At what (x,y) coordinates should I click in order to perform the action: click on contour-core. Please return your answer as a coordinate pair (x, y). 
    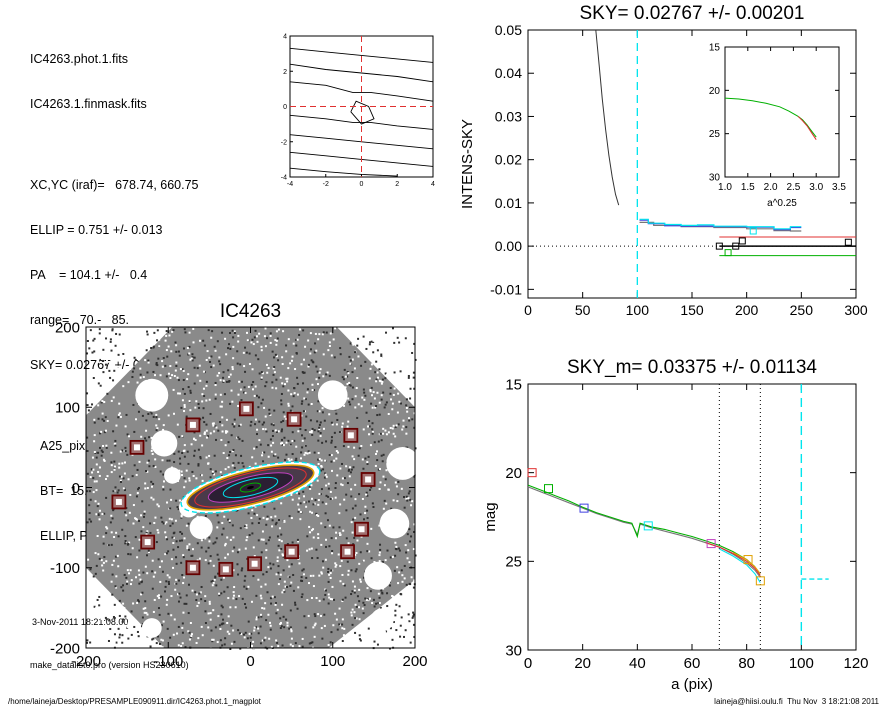
    Looking at the image, I should click on (362, 112).